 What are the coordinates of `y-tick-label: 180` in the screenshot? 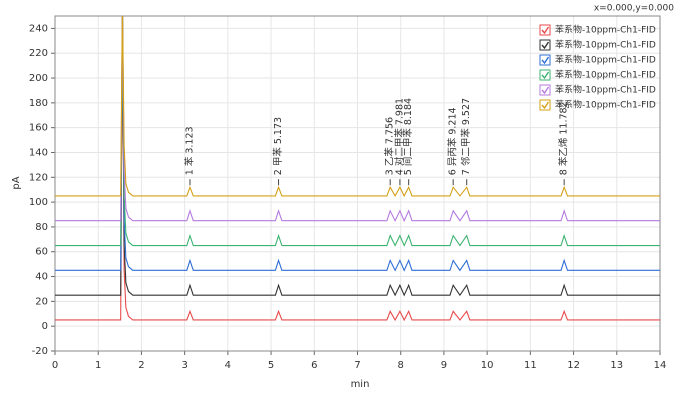 It's located at (38, 103).